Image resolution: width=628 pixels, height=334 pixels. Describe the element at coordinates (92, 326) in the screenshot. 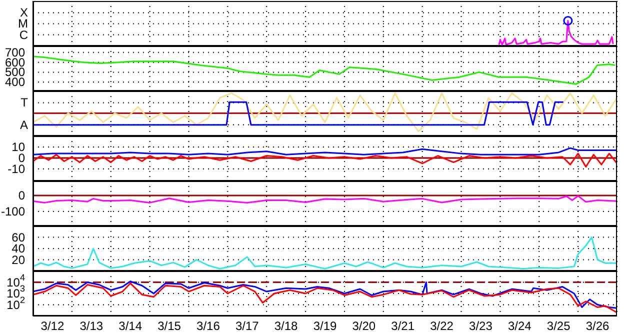

I see `x-tick-label: 3/13` at that location.